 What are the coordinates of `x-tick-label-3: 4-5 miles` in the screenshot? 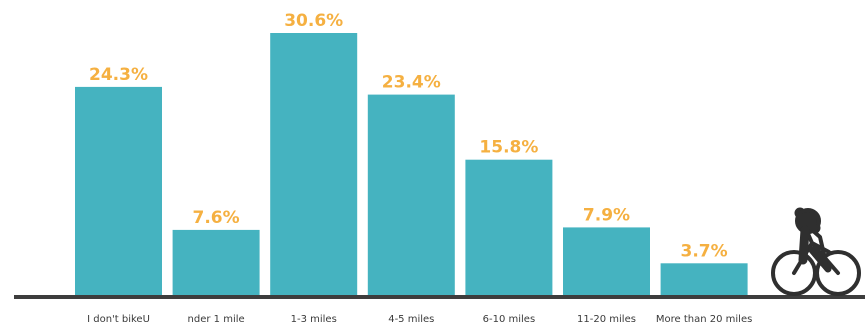 It's located at (411, 319).